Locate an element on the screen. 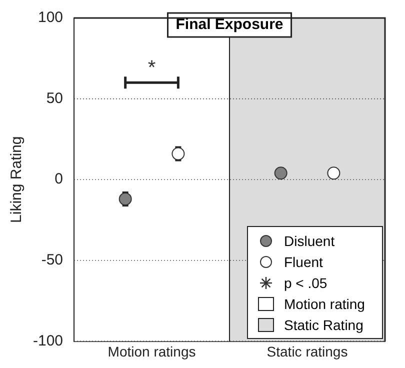  legend-label: Disluent is located at coordinates (309, 240).